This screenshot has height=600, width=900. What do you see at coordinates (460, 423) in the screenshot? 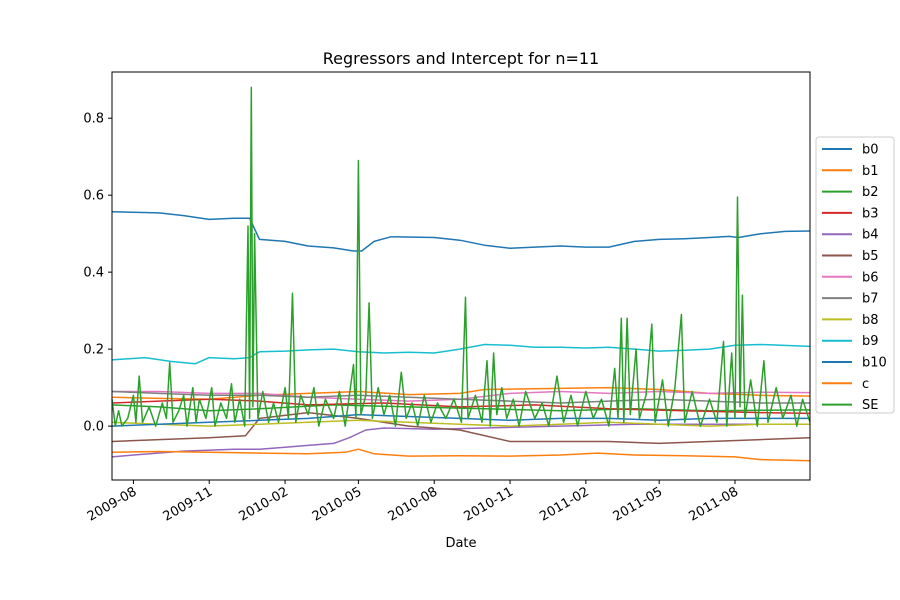
I see `series-line-b8` at bounding box center [460, 423].